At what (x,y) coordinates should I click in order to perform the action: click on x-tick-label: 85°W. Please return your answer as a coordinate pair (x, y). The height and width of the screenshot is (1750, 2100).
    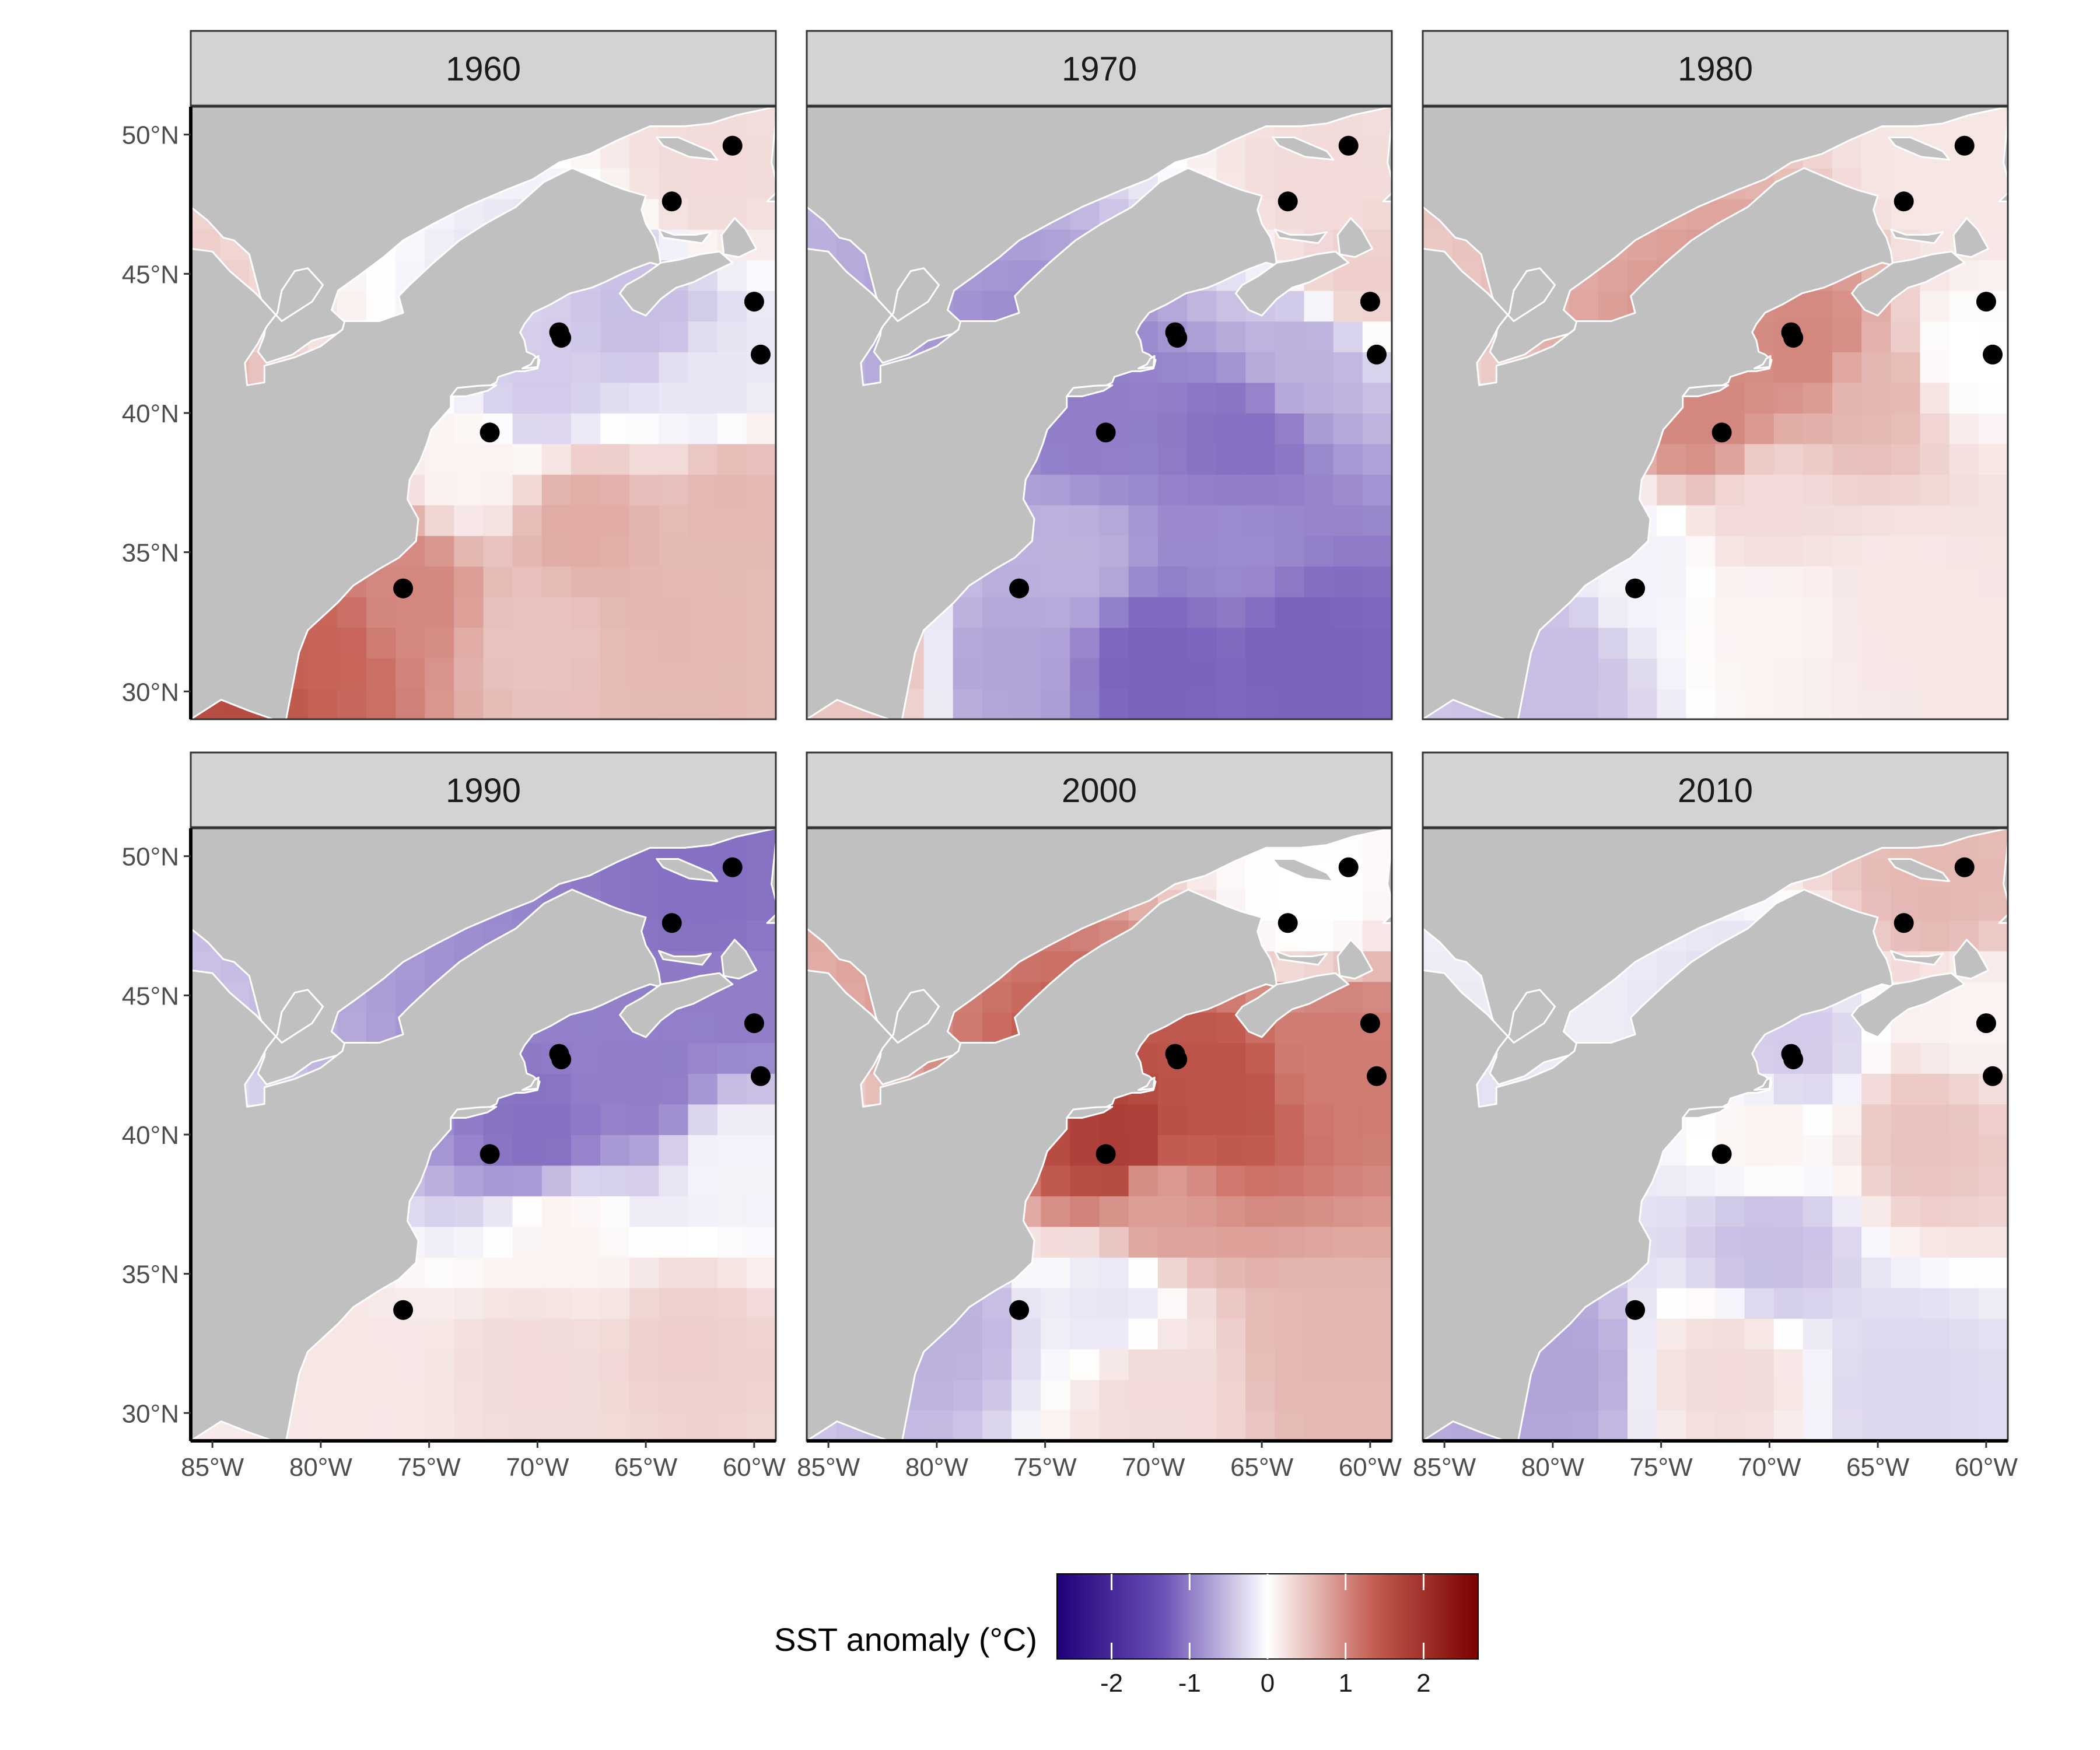
    Looking at the image, I should click on (828, 1468).